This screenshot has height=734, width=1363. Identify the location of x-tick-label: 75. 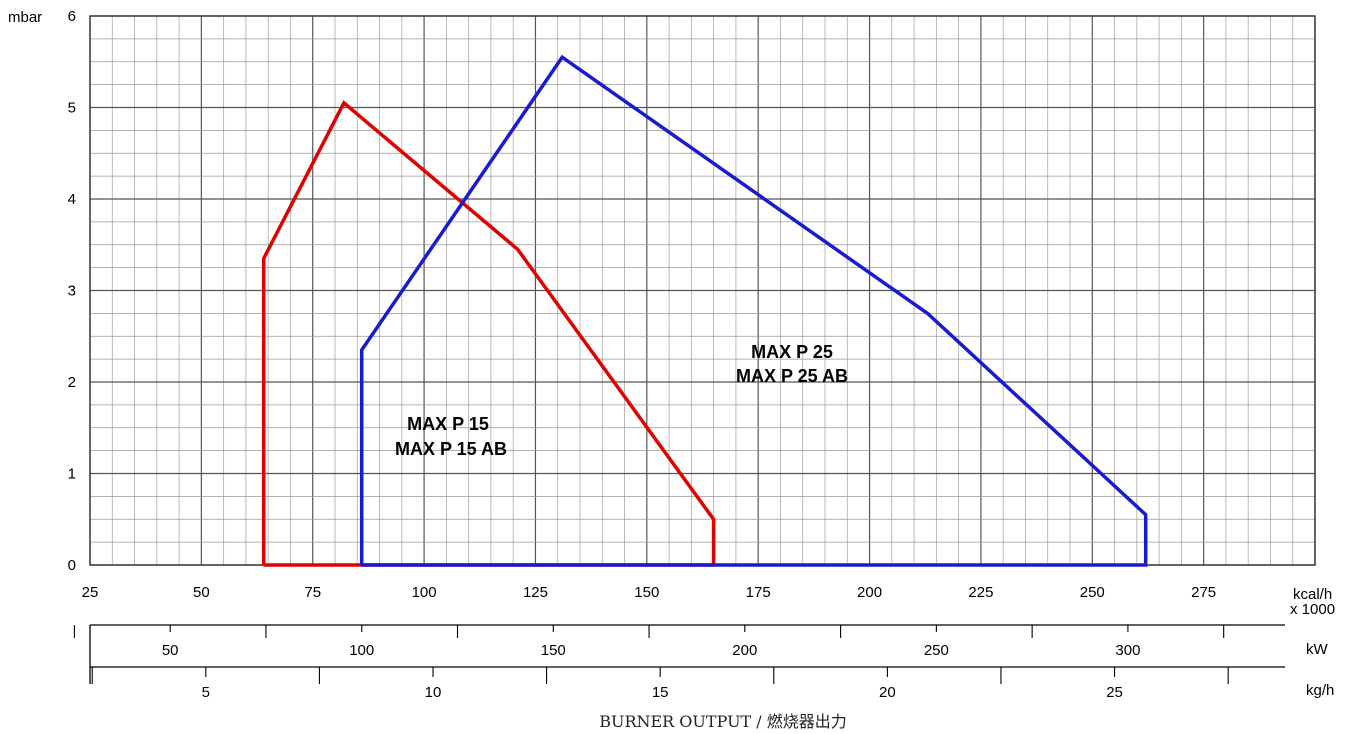
(312, 592).